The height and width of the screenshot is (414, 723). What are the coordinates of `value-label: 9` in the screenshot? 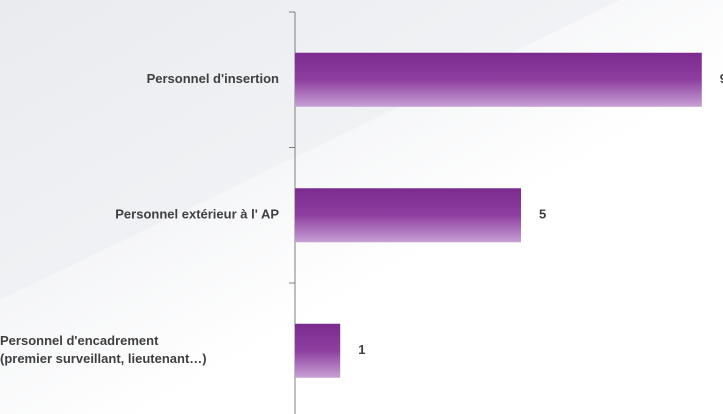 It's located at (721, 78).